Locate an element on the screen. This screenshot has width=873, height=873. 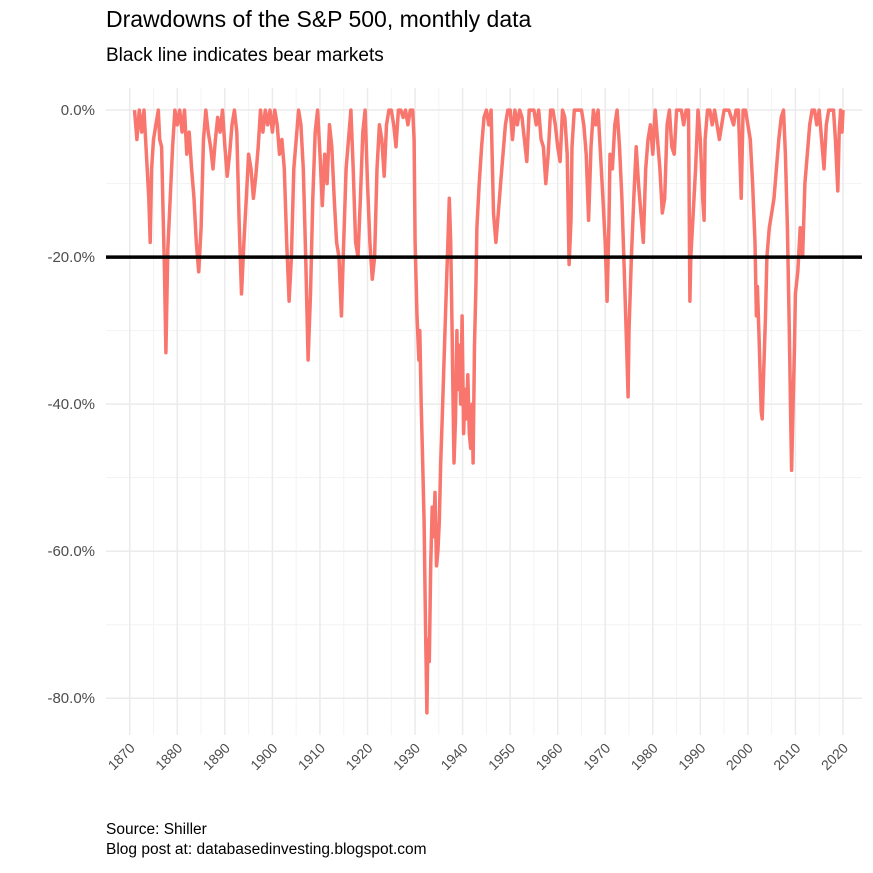
x-tick-label: 1870 is located at coordinates (121, 756).